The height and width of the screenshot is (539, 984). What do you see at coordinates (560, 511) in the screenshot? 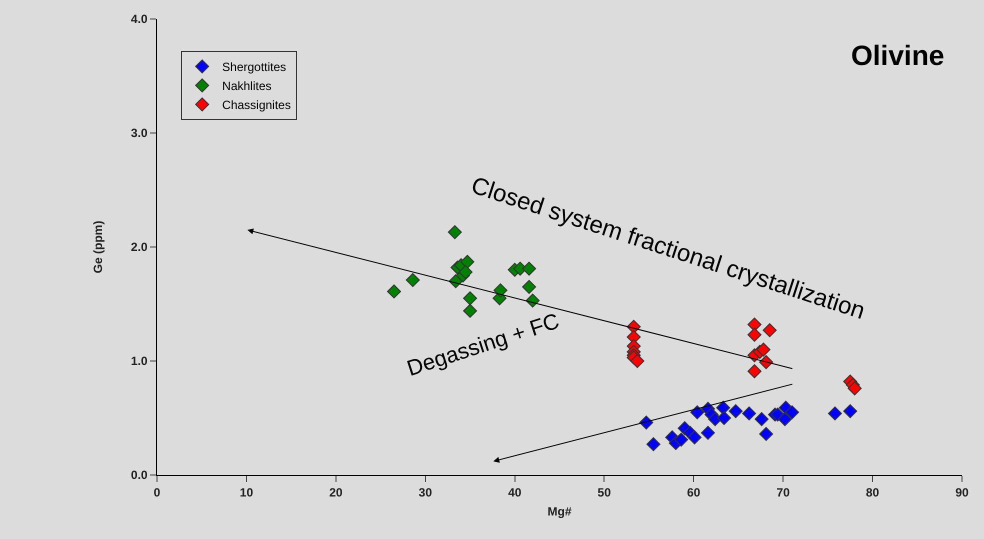
I see `x-axis-title: Mg#` at bounding box center [560, 511].